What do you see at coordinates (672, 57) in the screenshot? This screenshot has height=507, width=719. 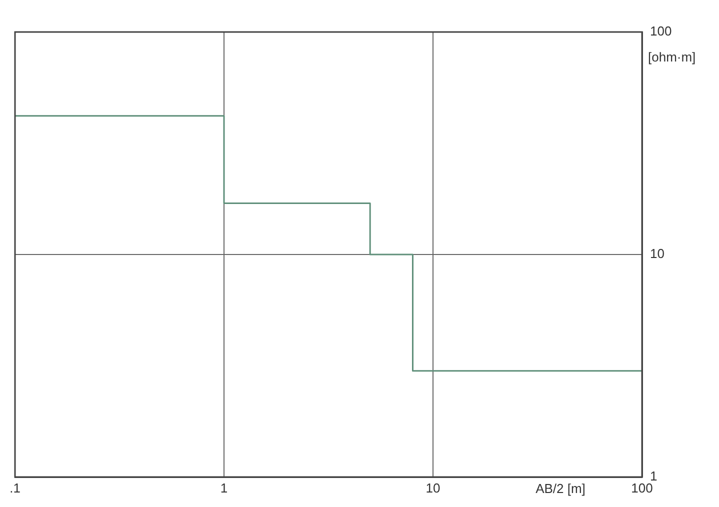 I see `y-axis-title: [ohm·m]` at bounding box center [672, 57].